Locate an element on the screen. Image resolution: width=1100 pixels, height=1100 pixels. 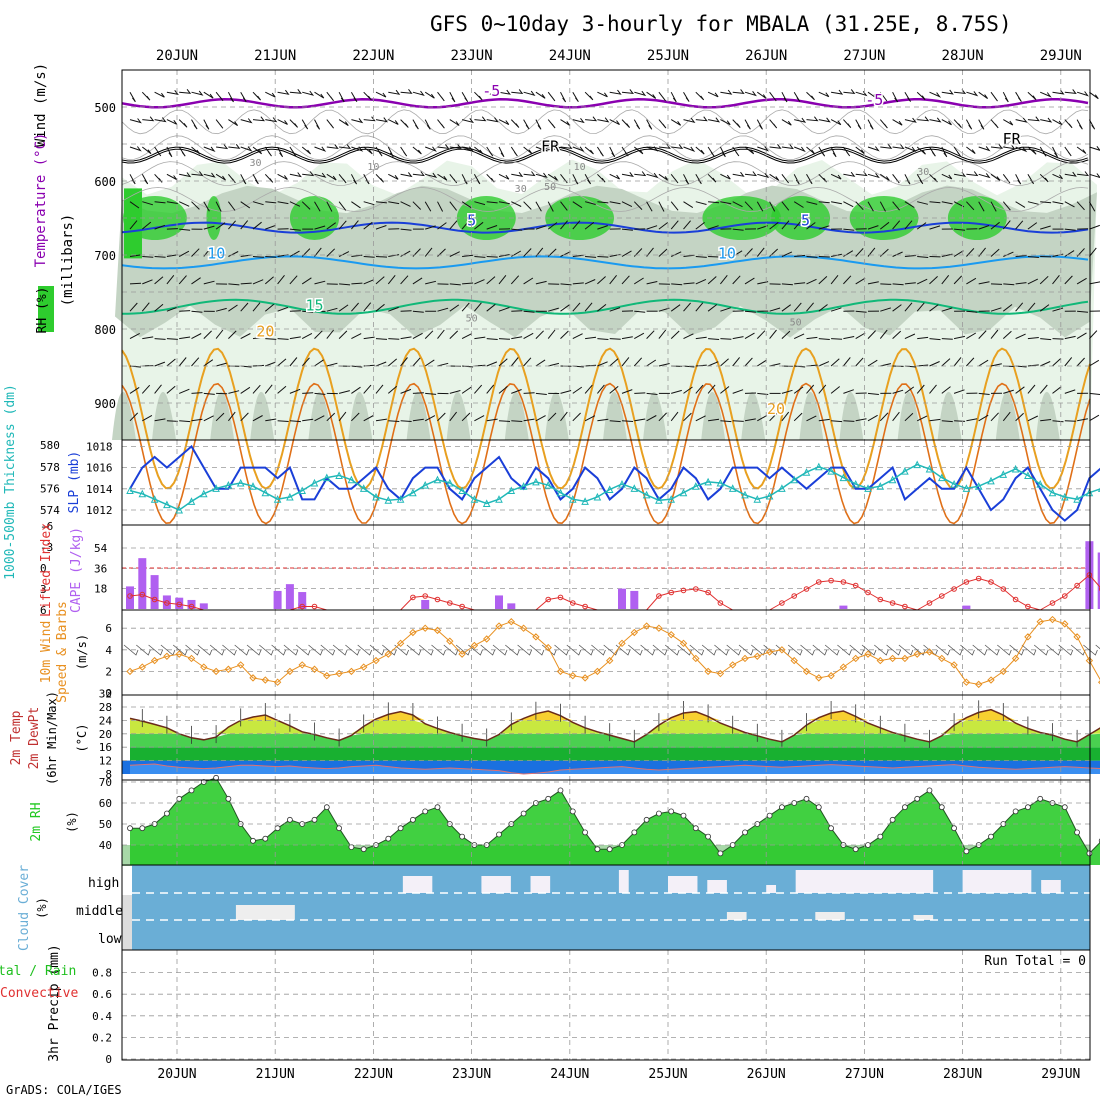
cape-bar is located at coordinates (166, 602).